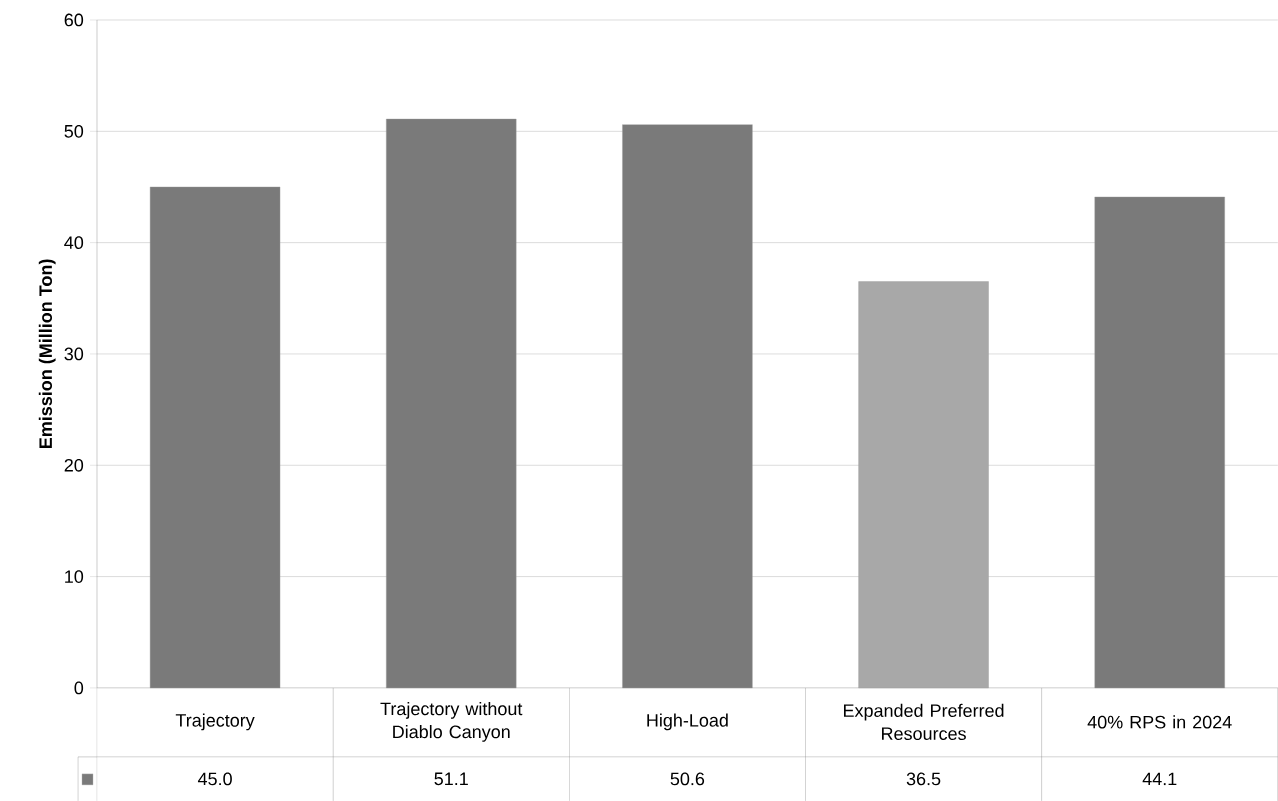 The width and height of the screenshot is (1278, 801). Describe the element at coordinates (451, 721) in the screenshot. I see `x-tick-label: Trajectory without Diablo Canyon` at that location.